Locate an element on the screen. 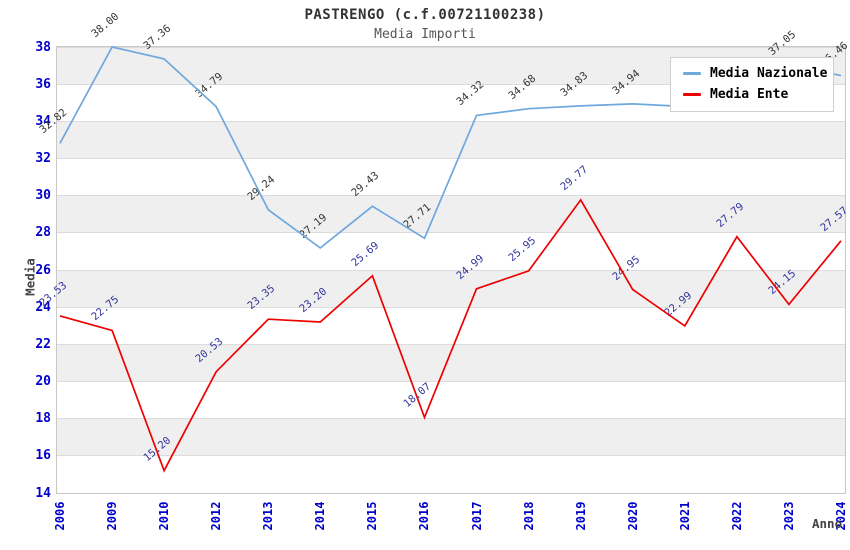 This screenshot has width=850, height=550. legend-box: Media Nazionale Media Ente is located at coordinates (752, 84).